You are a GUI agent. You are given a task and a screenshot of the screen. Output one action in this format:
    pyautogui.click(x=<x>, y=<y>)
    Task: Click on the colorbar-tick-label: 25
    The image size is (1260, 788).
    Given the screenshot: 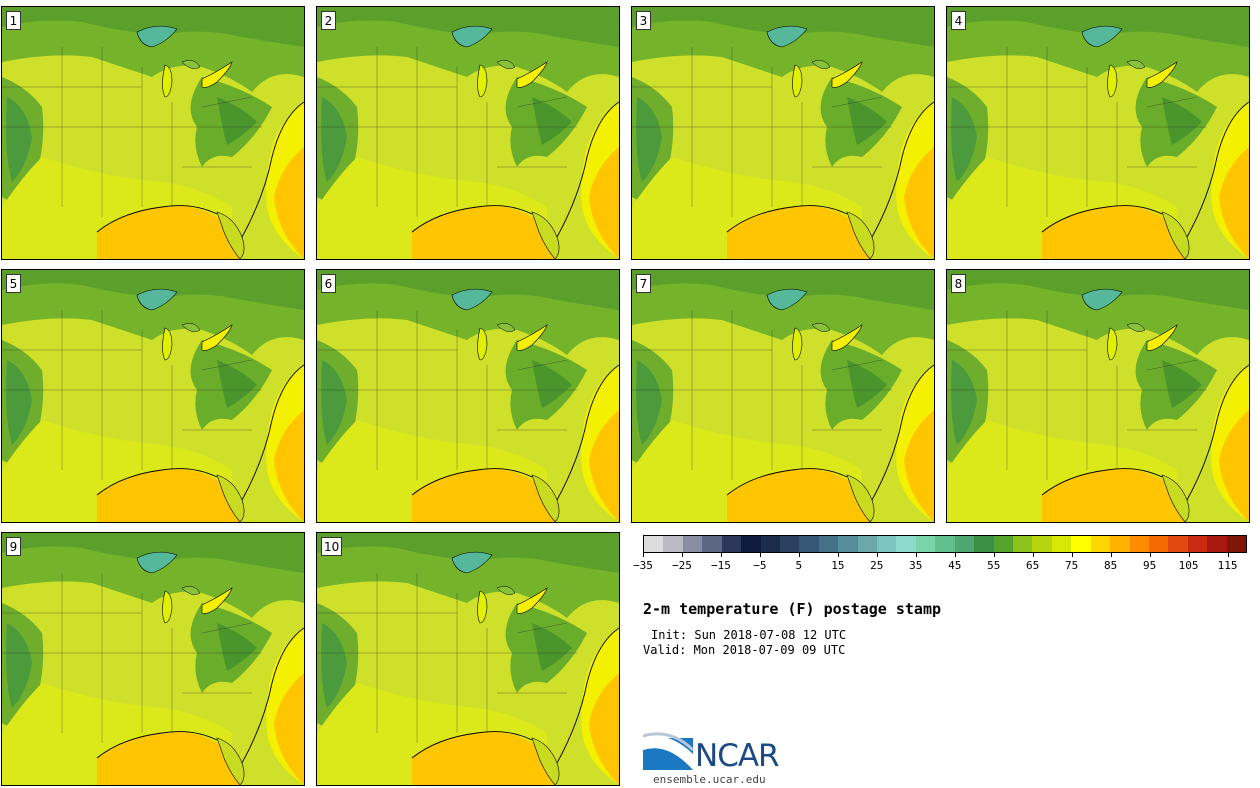 What is the action you would take?
    pyautogui.click(x=877, y=565)
    